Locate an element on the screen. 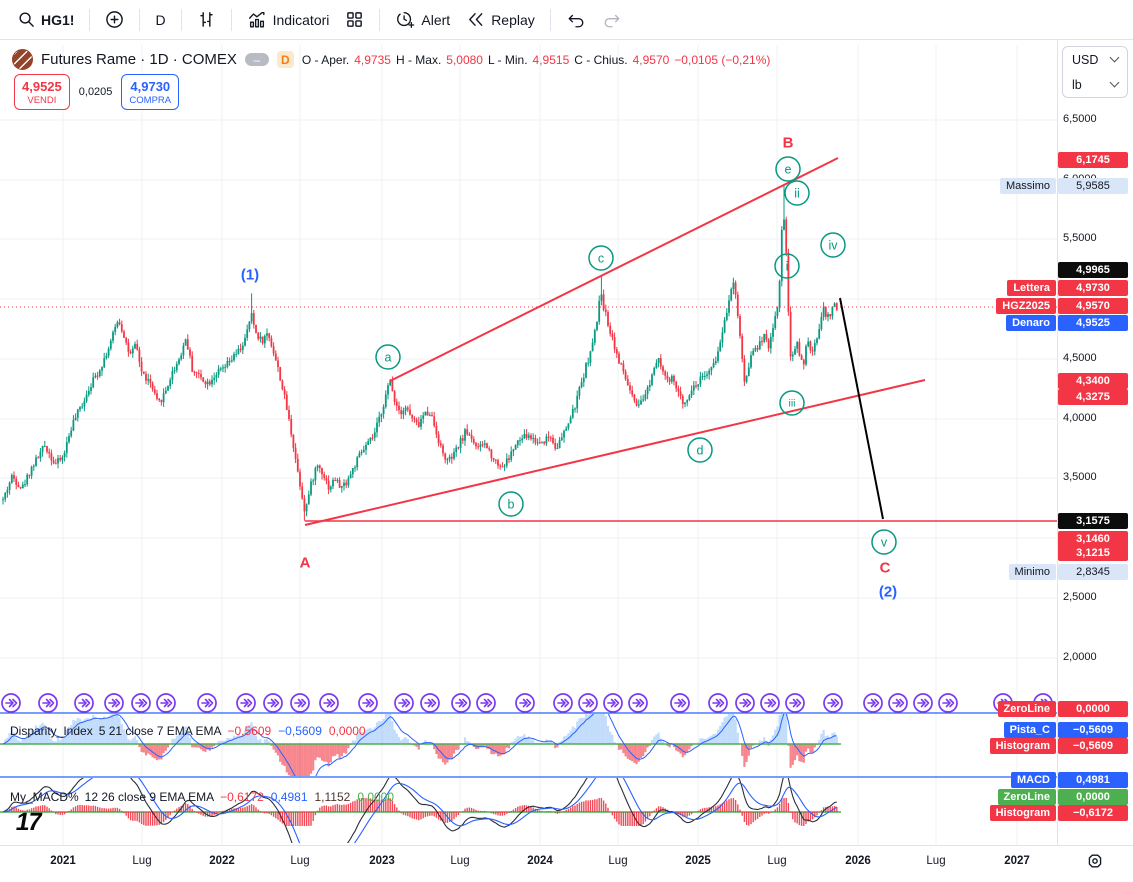  axis-settings-button is located at coordinates (1095, 863).